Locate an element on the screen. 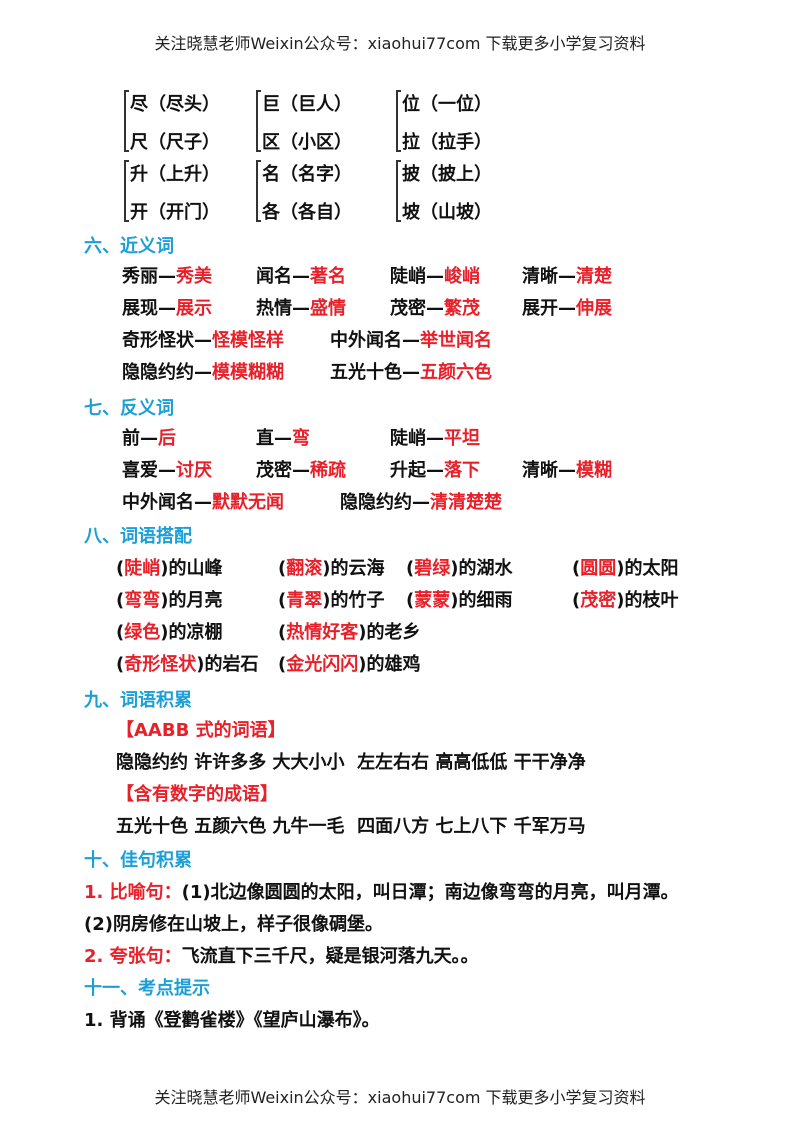  pair-char: 开（开门） is located at coordinates (175, 212).